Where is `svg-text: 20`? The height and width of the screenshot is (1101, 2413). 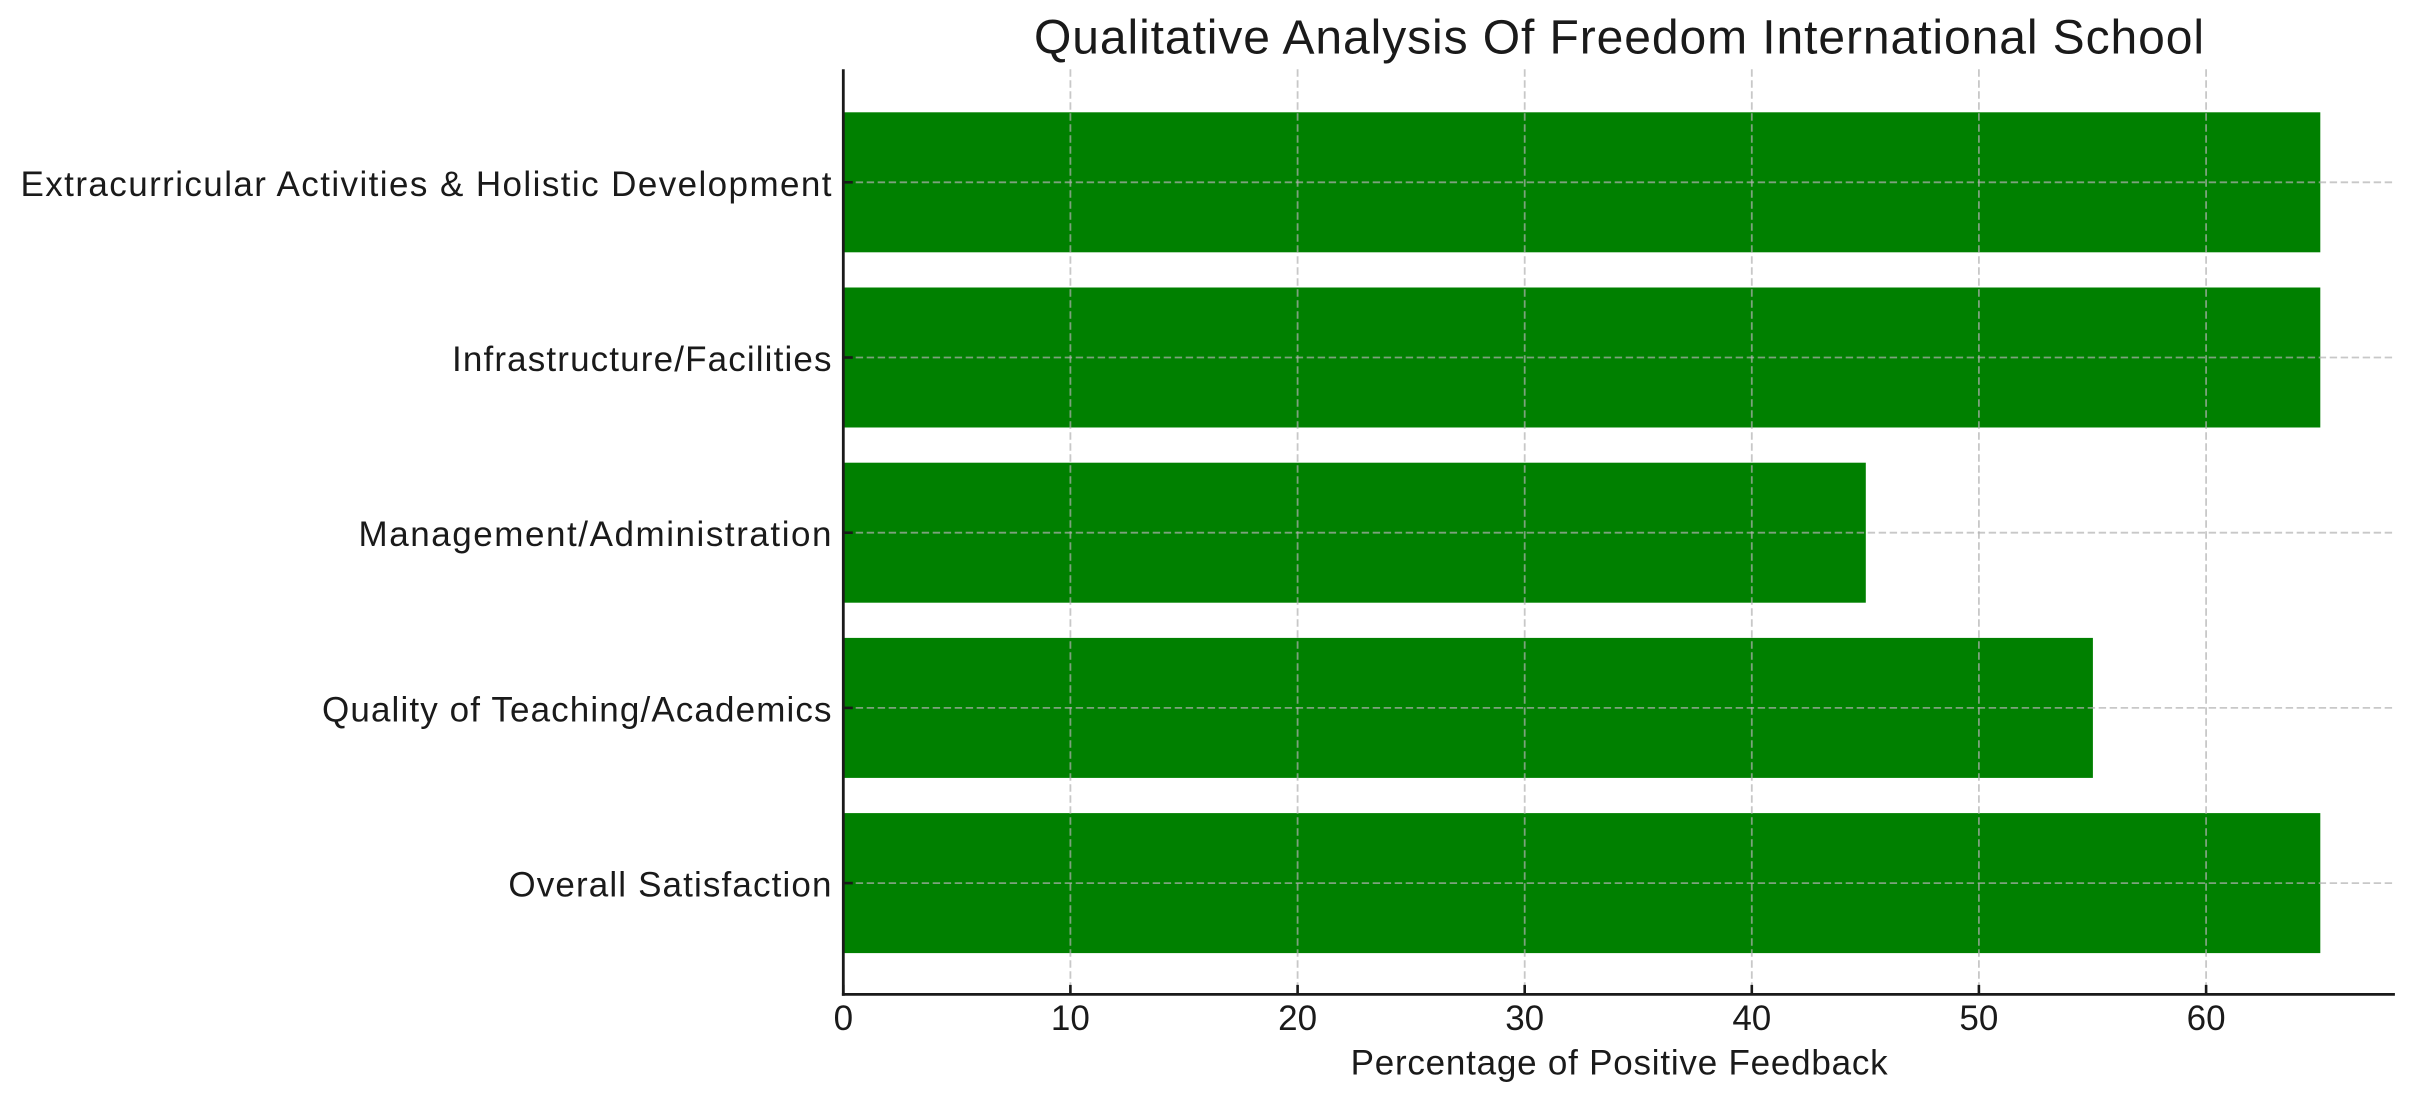 svg-text: 20 is located at coordinates (1297, 1018).